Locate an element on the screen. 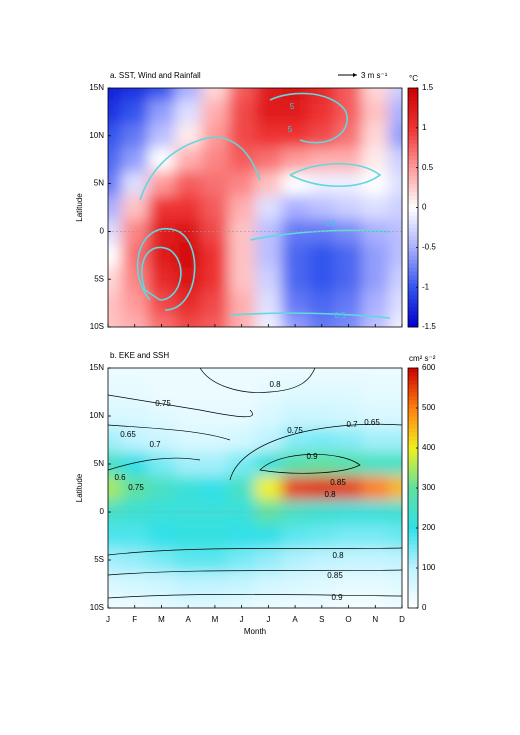 The height and width of the screenshot is (735, 520). contour-label: 0.85 is located at coordinates (335, 575).